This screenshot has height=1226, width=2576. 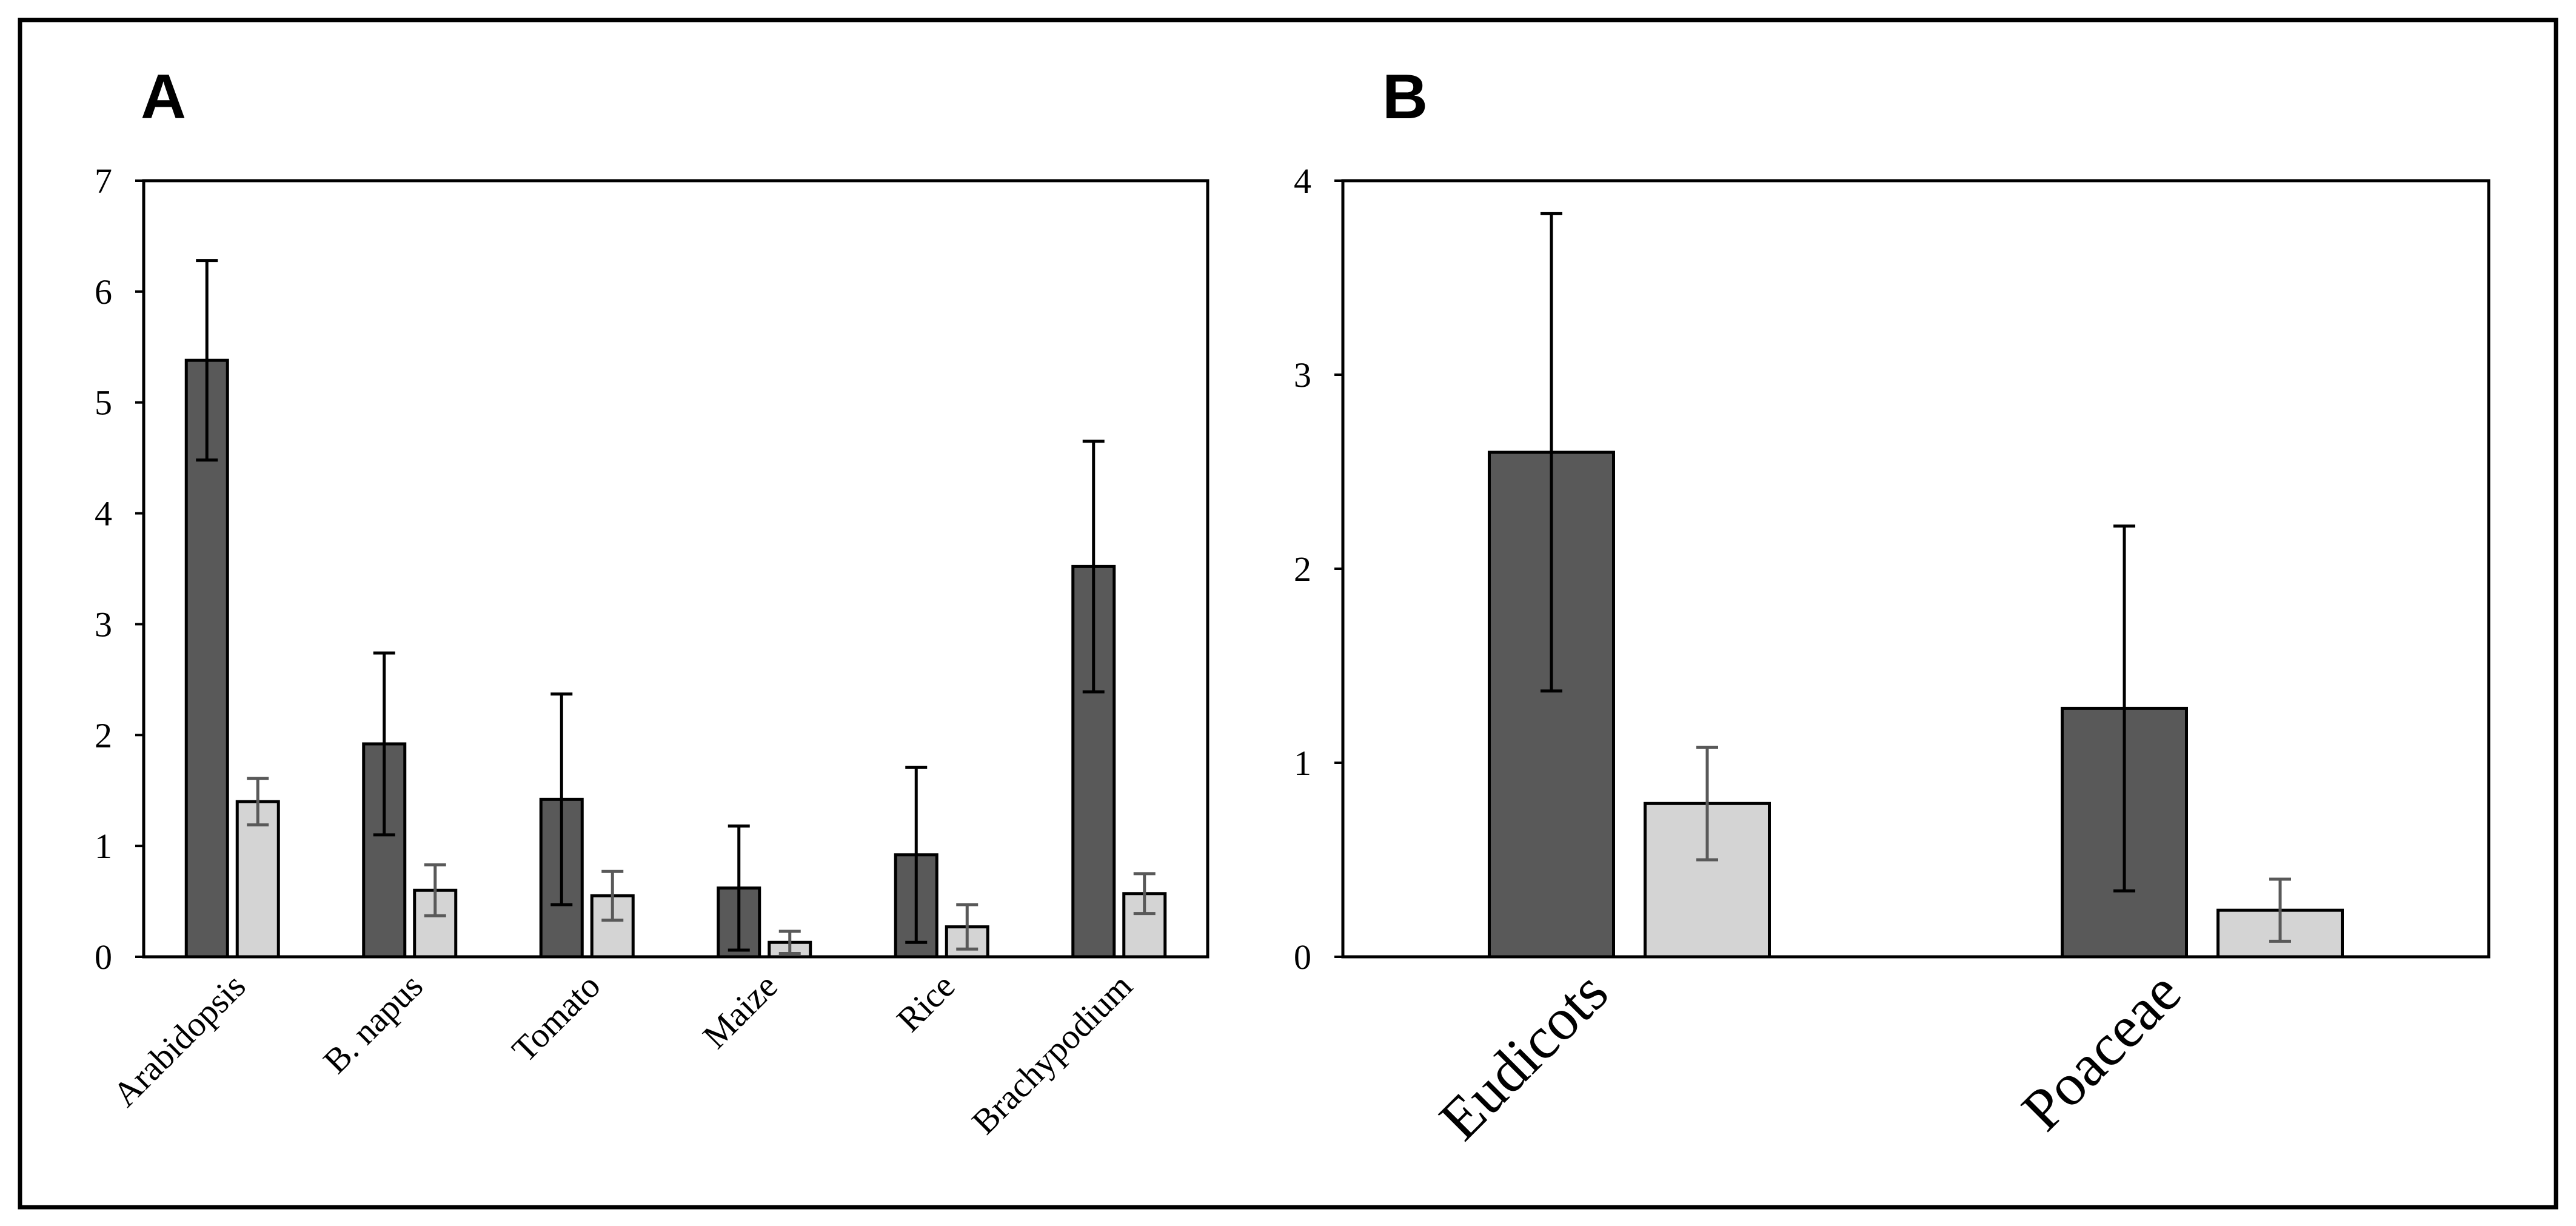 I want to click on panel-letter-b: B, so click(x=1405, y=97).